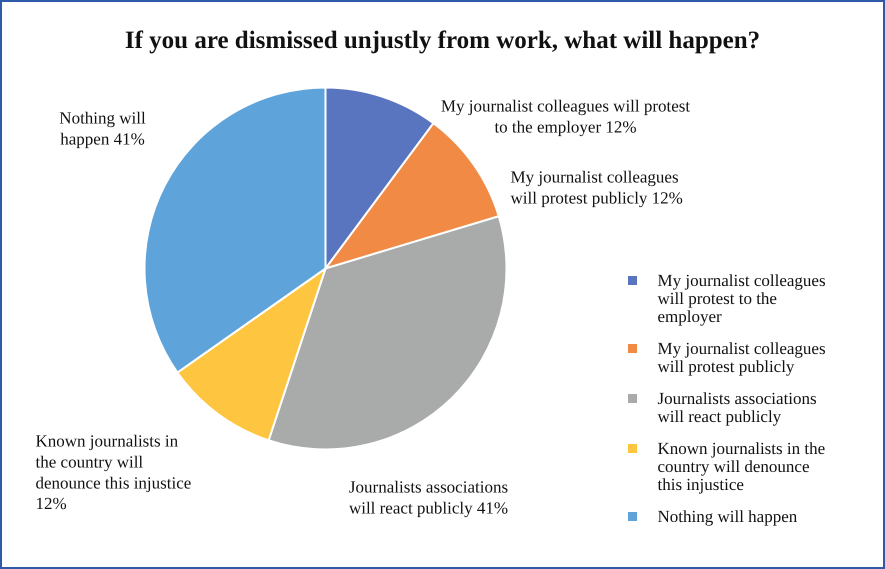  Describe the element at coordinates (102, 128) in the screenshot. I see `data-label: Nothing will happen 41%` at that location.